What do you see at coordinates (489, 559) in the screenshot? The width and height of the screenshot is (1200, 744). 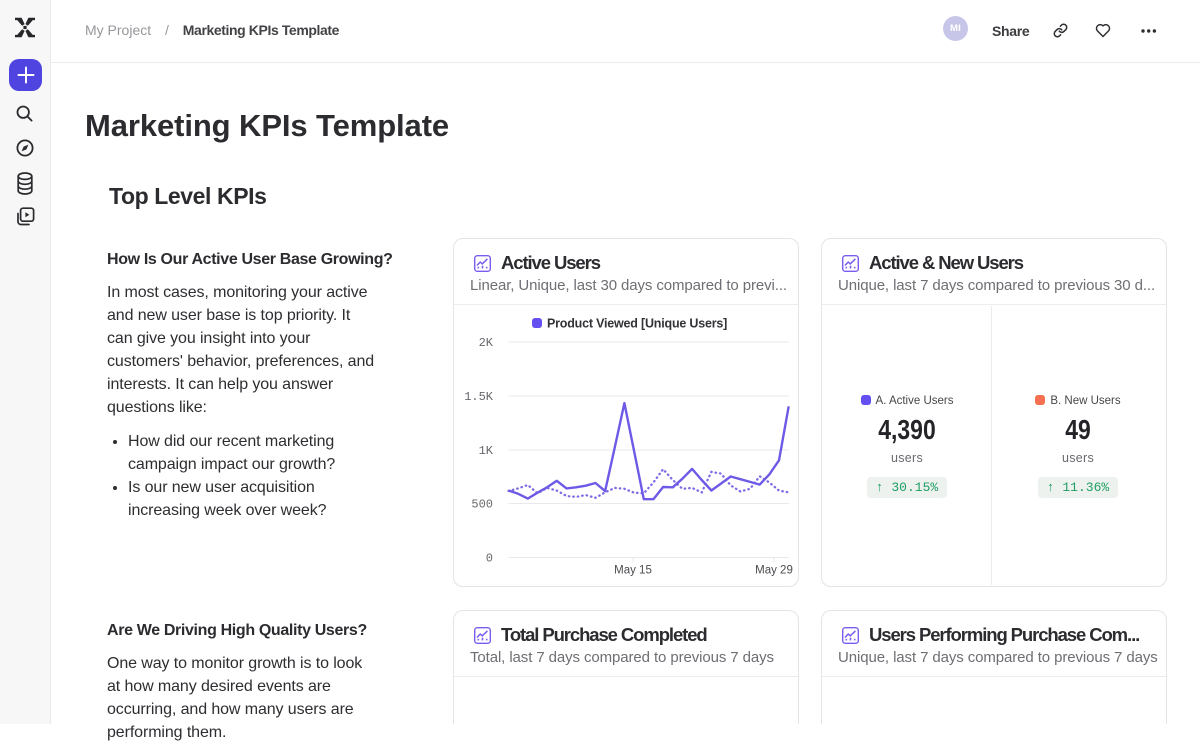 I see `svg-text: 0` at bounding box center [489, 559].